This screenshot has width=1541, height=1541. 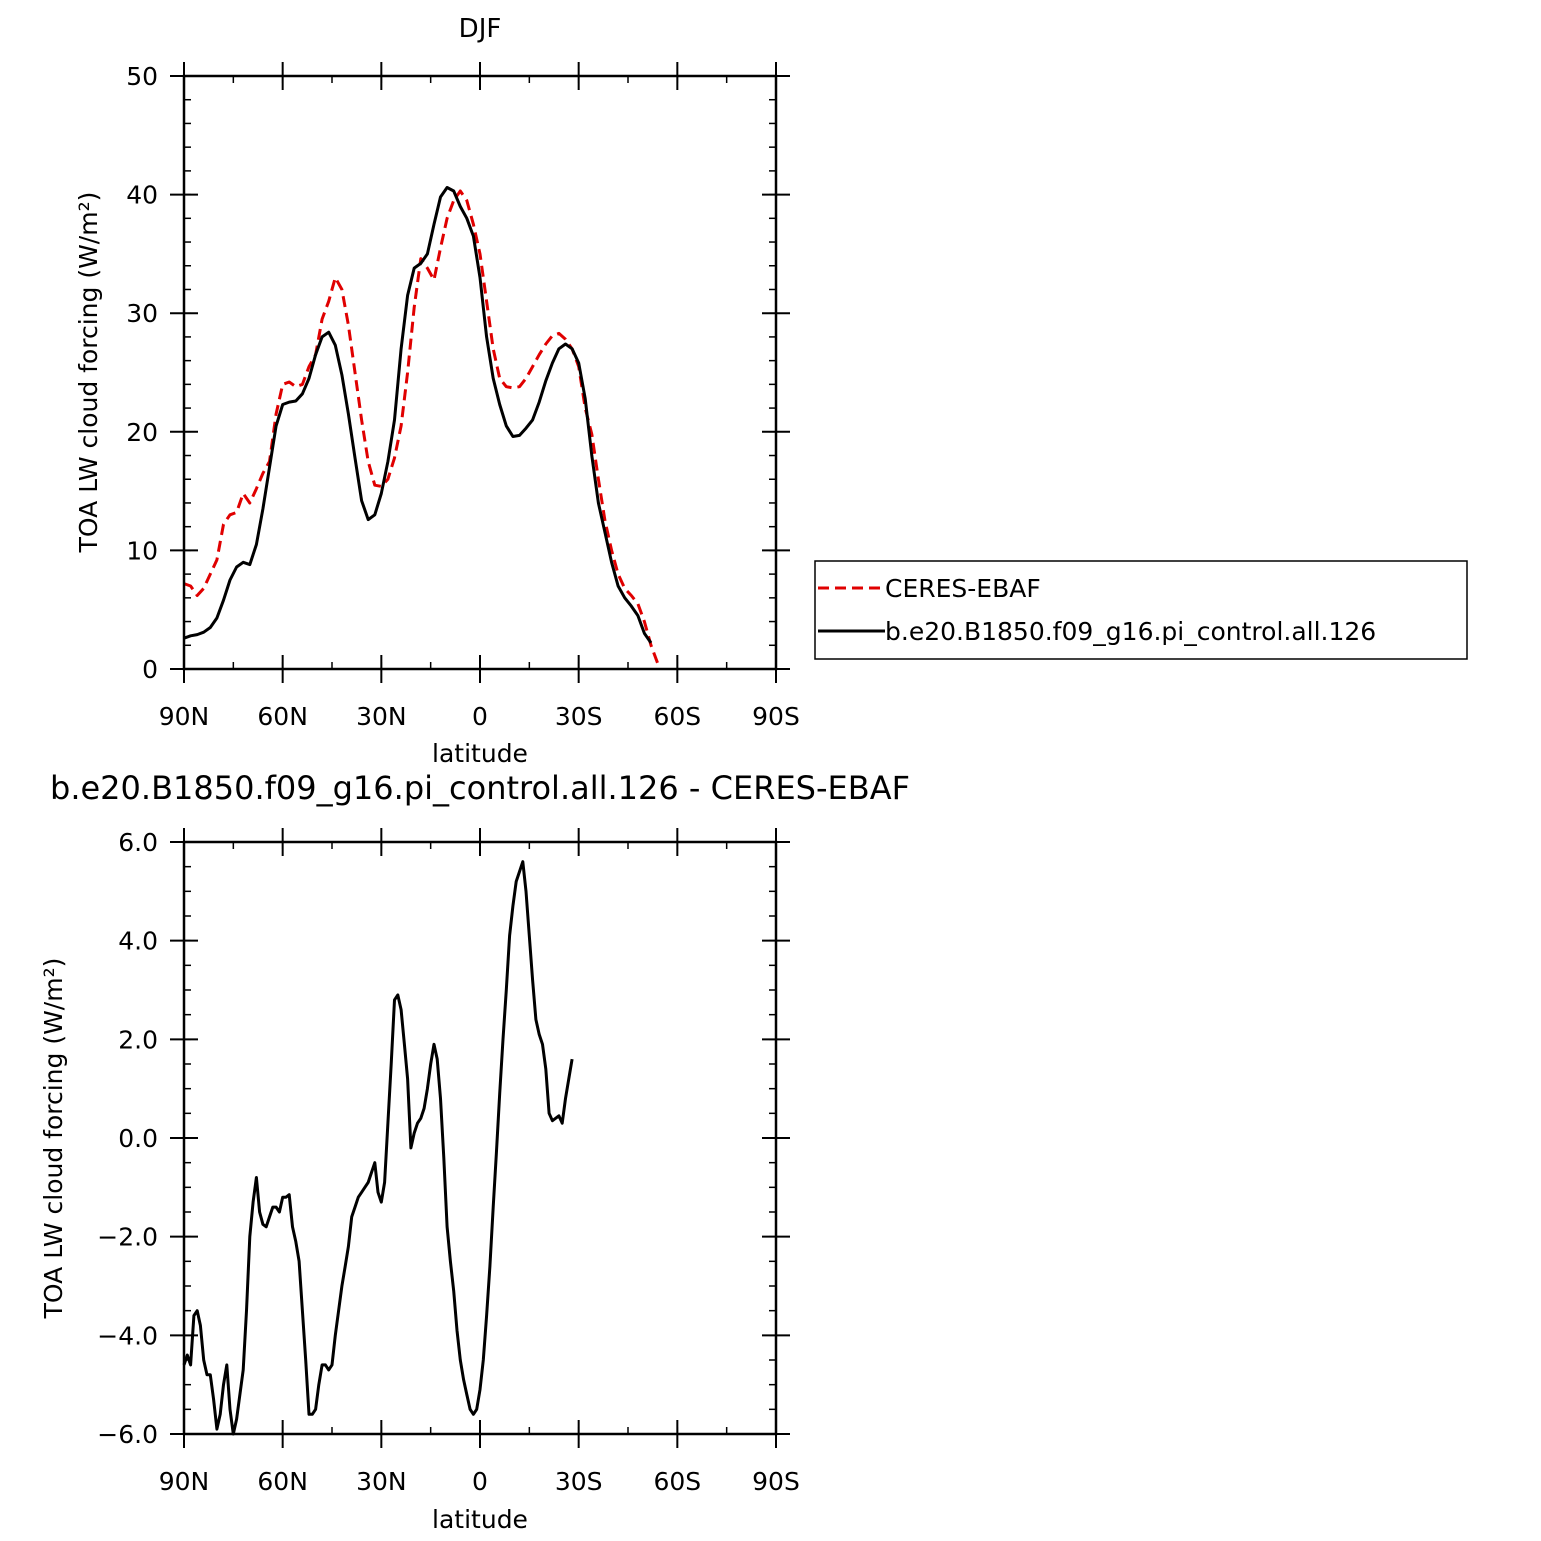 What do you see at coordinates (480, 29) in the screenshot?
I see `panel1-title: DJF` at bounding box center [480, 29].